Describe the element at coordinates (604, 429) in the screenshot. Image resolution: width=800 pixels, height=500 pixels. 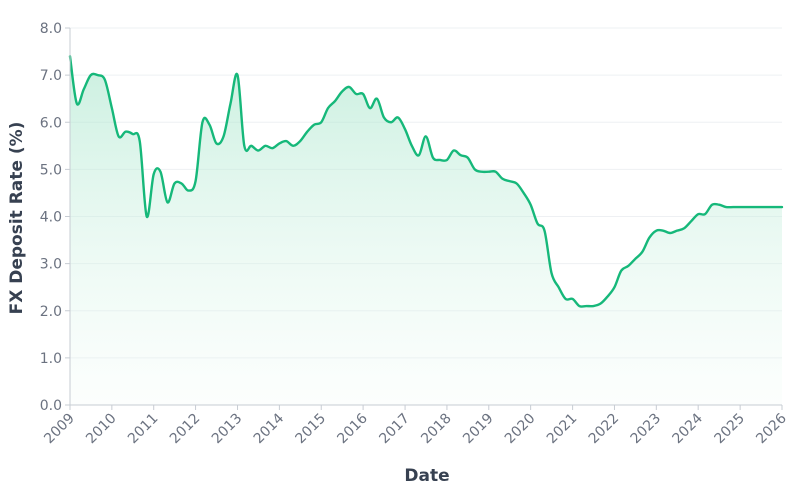
I see `x-tick-label: 2022` at that location.